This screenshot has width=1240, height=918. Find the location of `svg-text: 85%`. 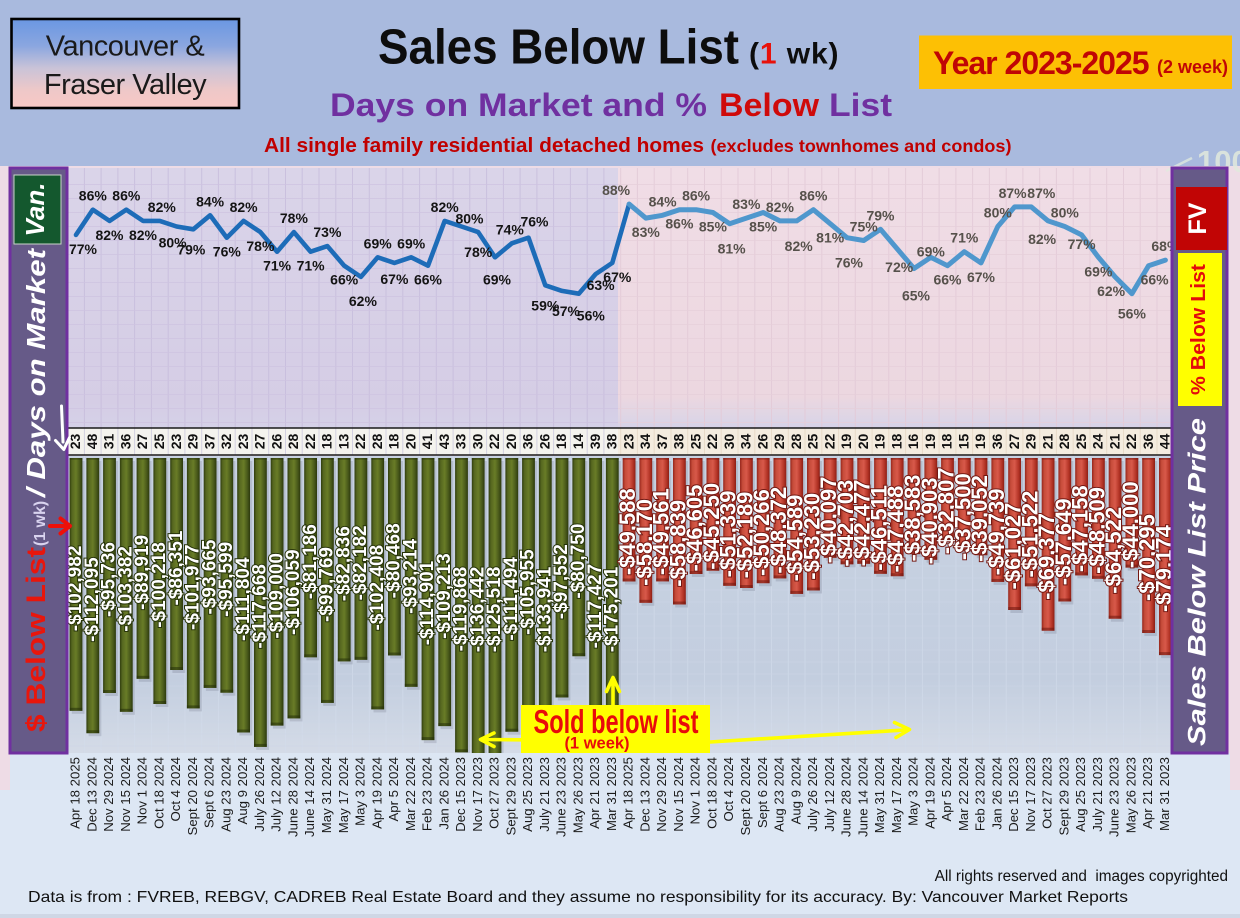

svg-text: 85% is located at coordinates (763, 227).